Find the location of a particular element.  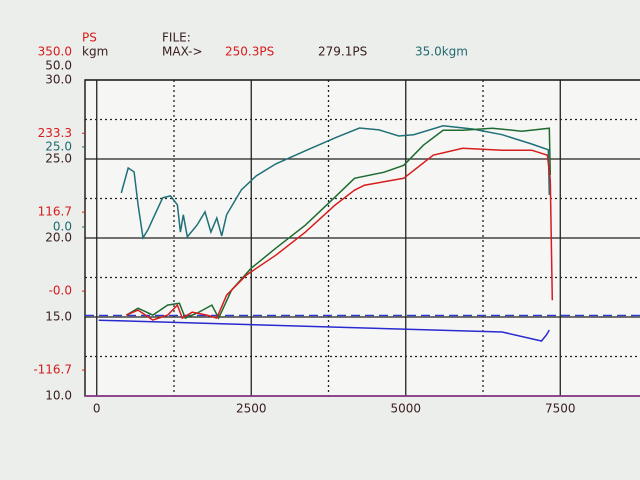

max-red: 250.3PS is located at coordinates (249, 52).